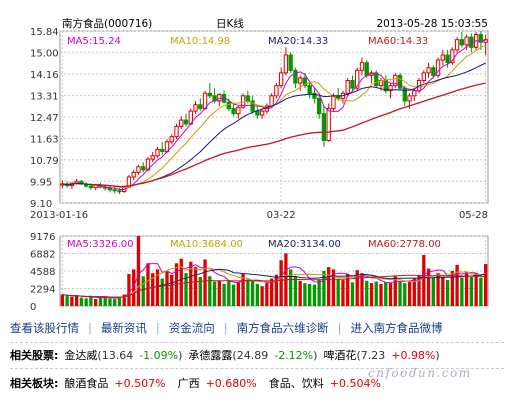 This screenshot has width=514, height=404. I want to click on related-sector-name: 酿酒食品, so click(86, 383).